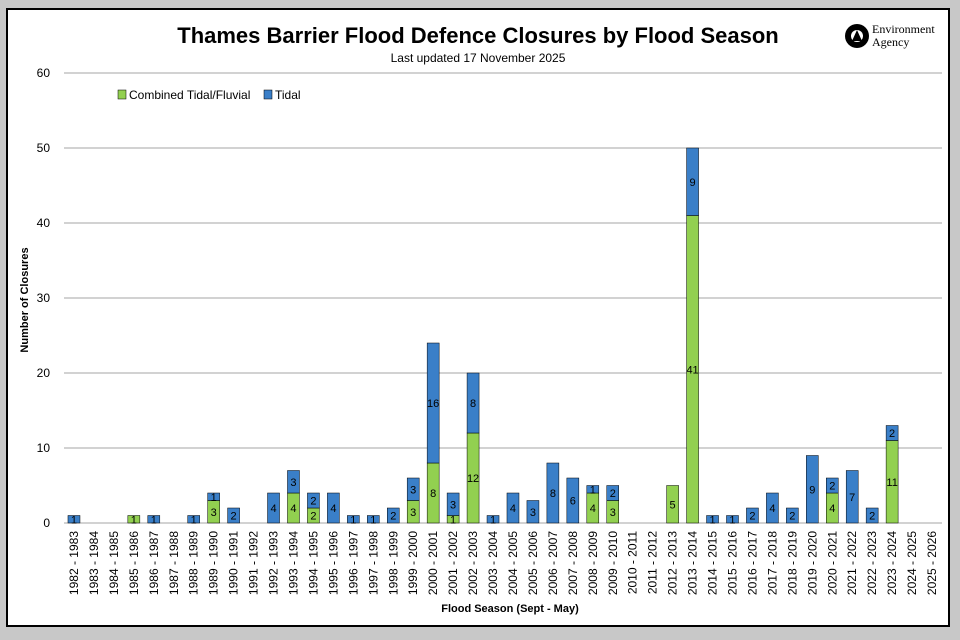 The image size is (960, 640). What do you see at coordinates (892, 563) in the screenshot?
I see `x-tick-label: 2023 - 2024` at bounding box center [892, 563].